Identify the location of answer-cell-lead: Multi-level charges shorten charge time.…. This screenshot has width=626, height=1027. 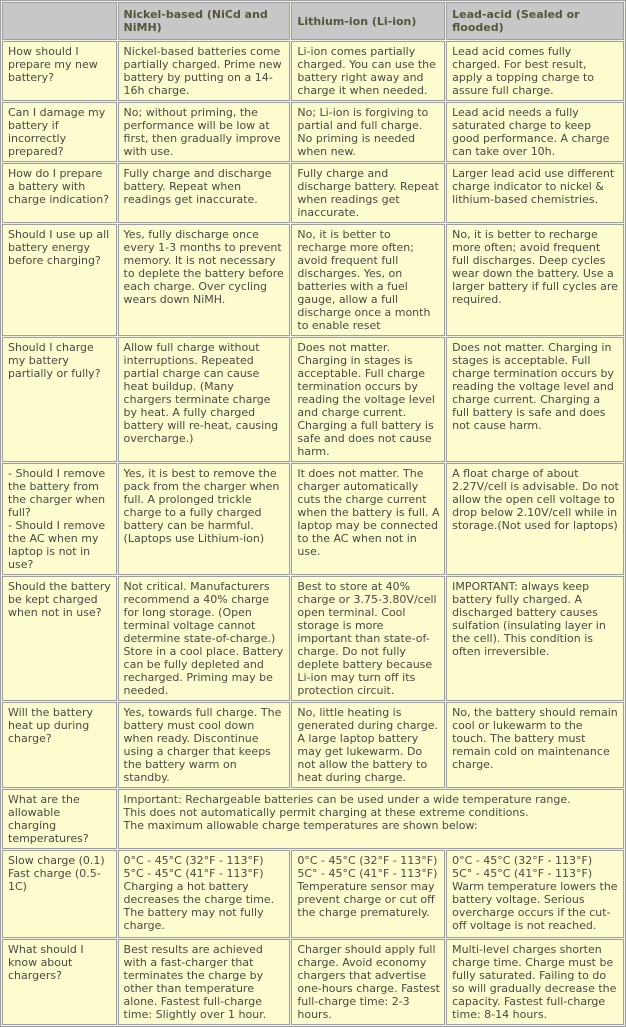
(535, 982).